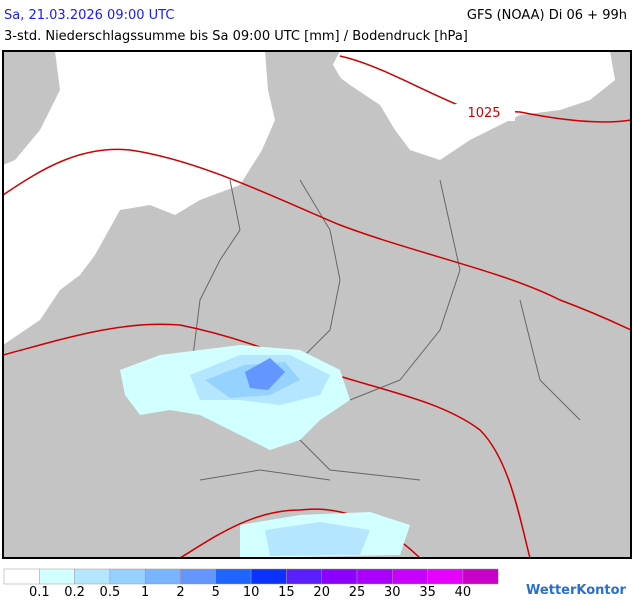 The image size is (633, 600). Describe the element at coordinates (547, 15) in the screenshot. I see `model-run: GFS (NOAA) Di 06 + 99h` at that location.